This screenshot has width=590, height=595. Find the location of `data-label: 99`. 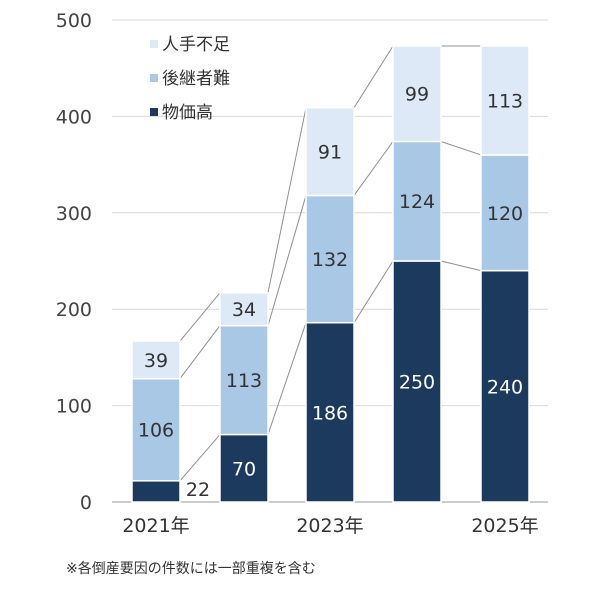

data-label: 99 is located at coordinates (417, 95).